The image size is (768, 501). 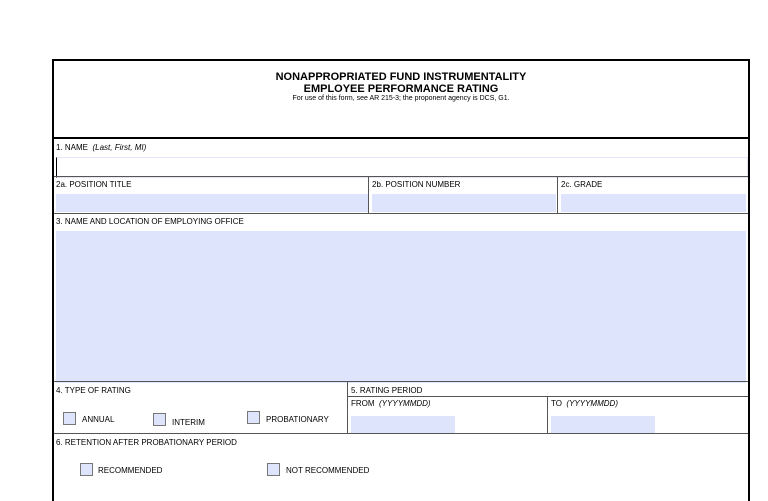 What do you see at coordinates (101, 147) in the screenshot?
I see `name-label: 1. NAME (Last, First, MI)` at bounding box center [101, 147].